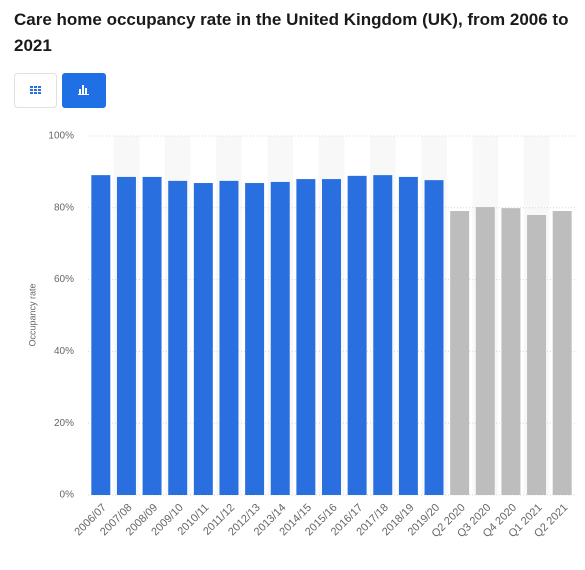  What do you see at coordinates (32, 314) in the screenshot?
I see `y-axis-label: Occupancy rate` at bounding box center [32, 314].